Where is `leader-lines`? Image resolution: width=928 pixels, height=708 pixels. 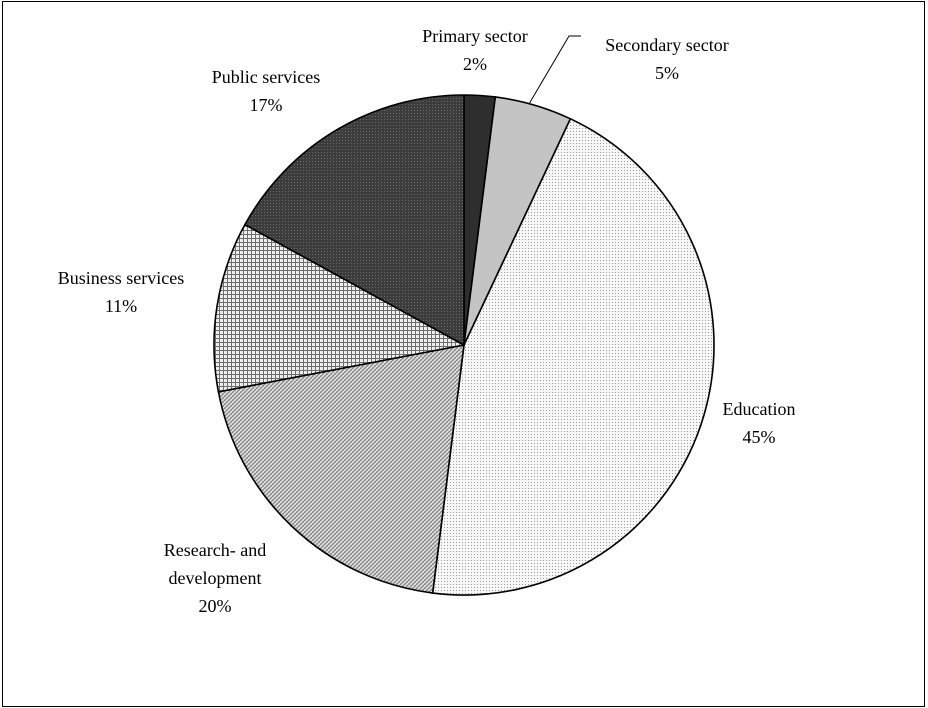
leader-lines is located at coordinates (554, 70).